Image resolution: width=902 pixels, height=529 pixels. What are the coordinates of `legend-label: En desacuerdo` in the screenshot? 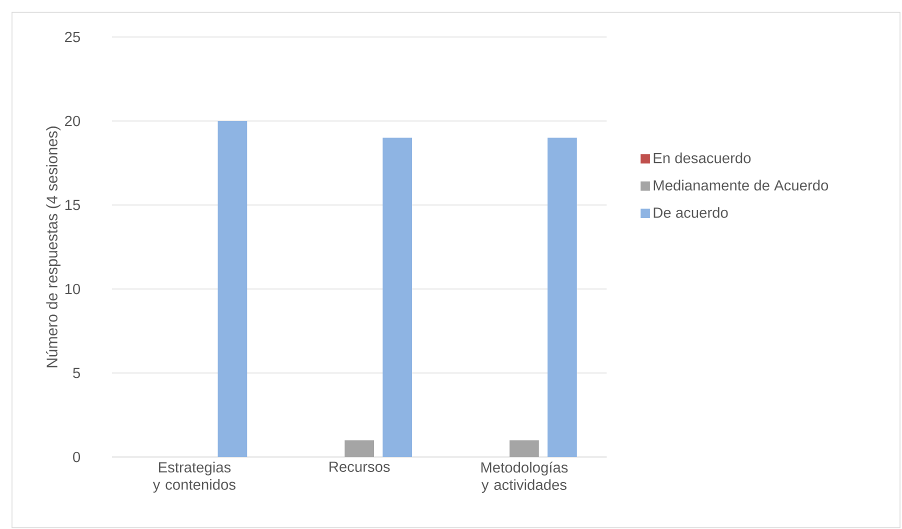 It's located at (702, 158).